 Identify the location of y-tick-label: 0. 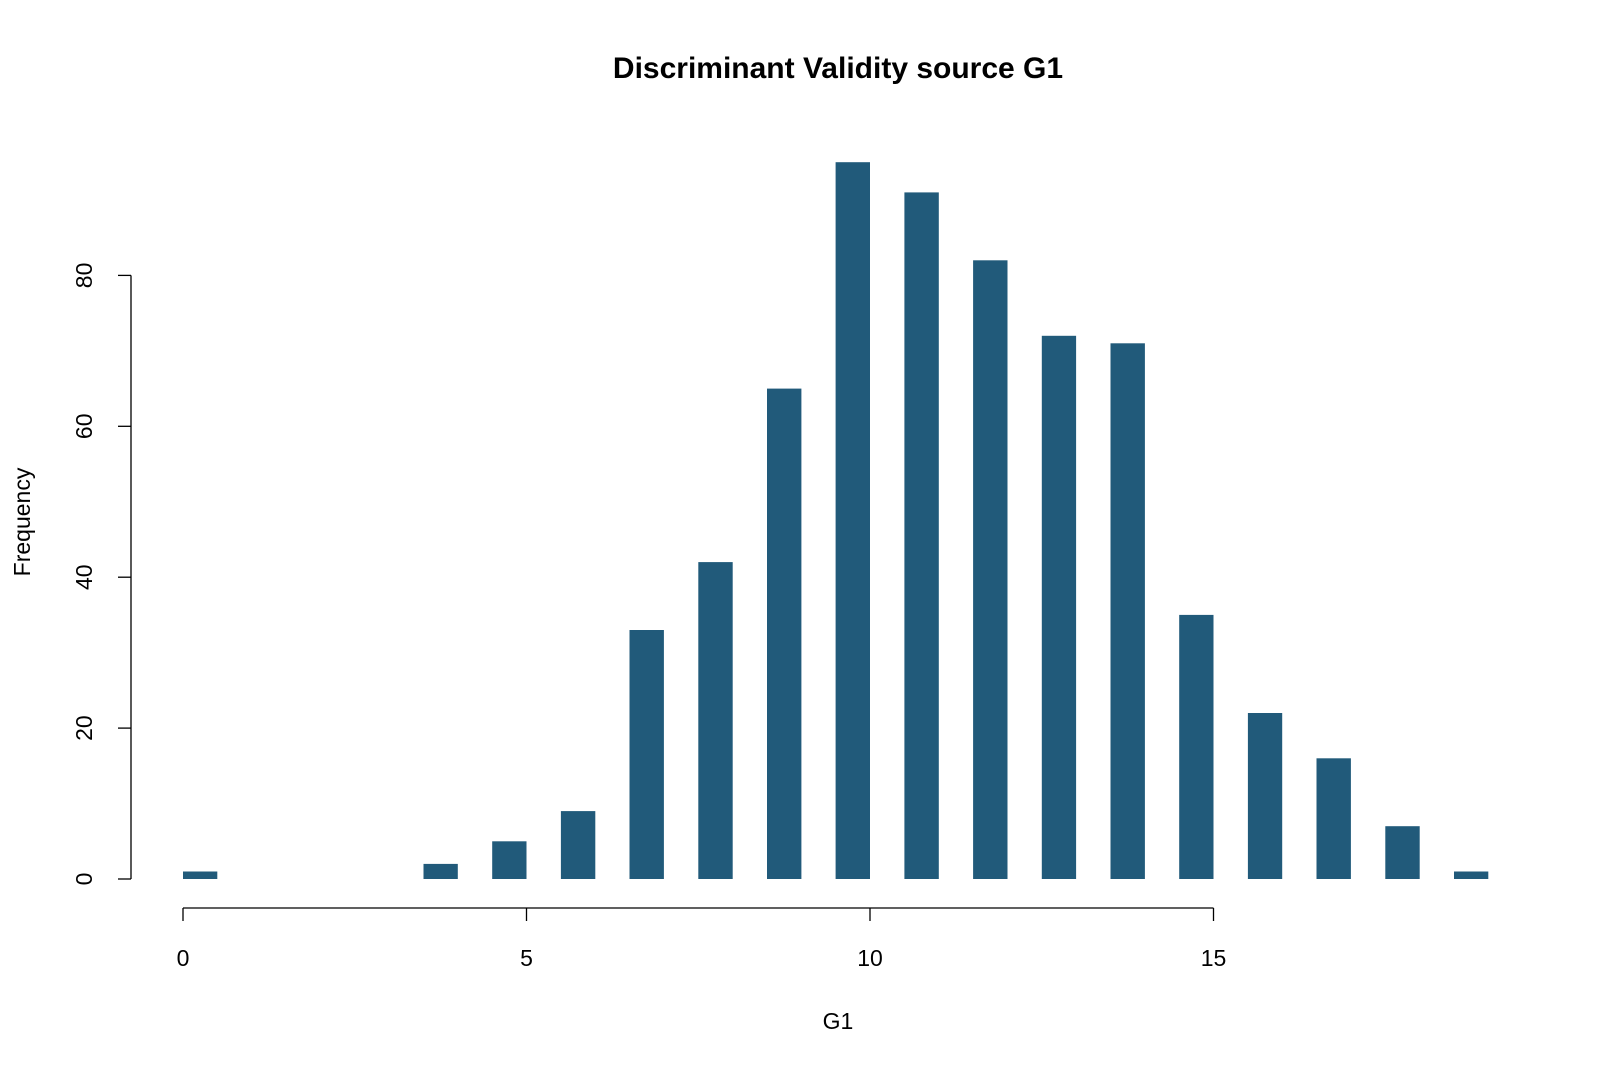
(84, 879).